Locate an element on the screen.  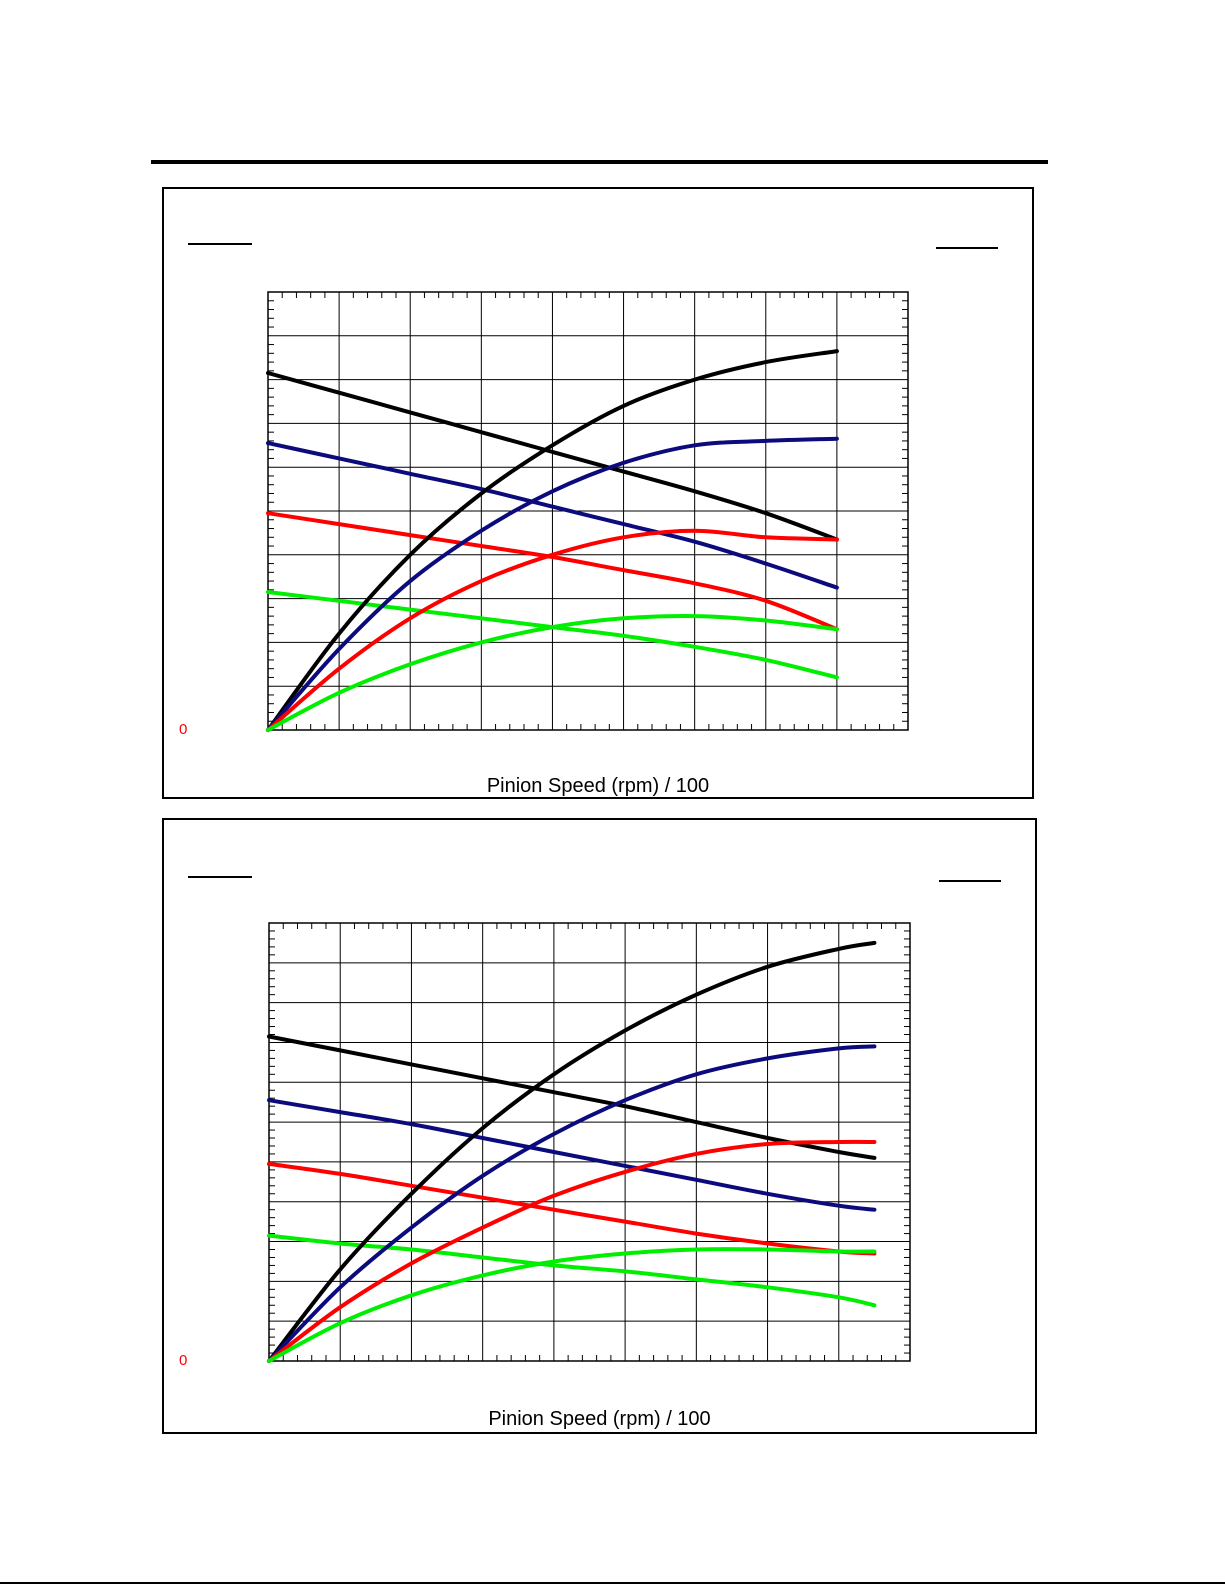
header-rule is located at coordinates (599, 162).